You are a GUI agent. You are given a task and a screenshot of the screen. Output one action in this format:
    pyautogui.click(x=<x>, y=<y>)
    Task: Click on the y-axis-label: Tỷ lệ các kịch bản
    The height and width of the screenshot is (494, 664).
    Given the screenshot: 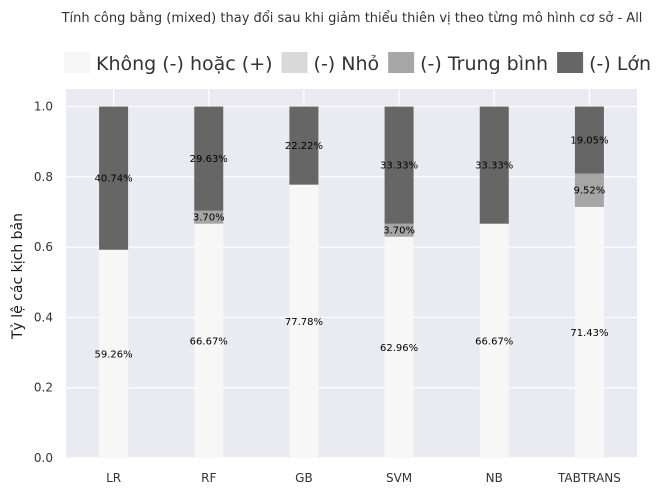 What is the action you would take?
    pyautogui.click(x=18, y=276)
    